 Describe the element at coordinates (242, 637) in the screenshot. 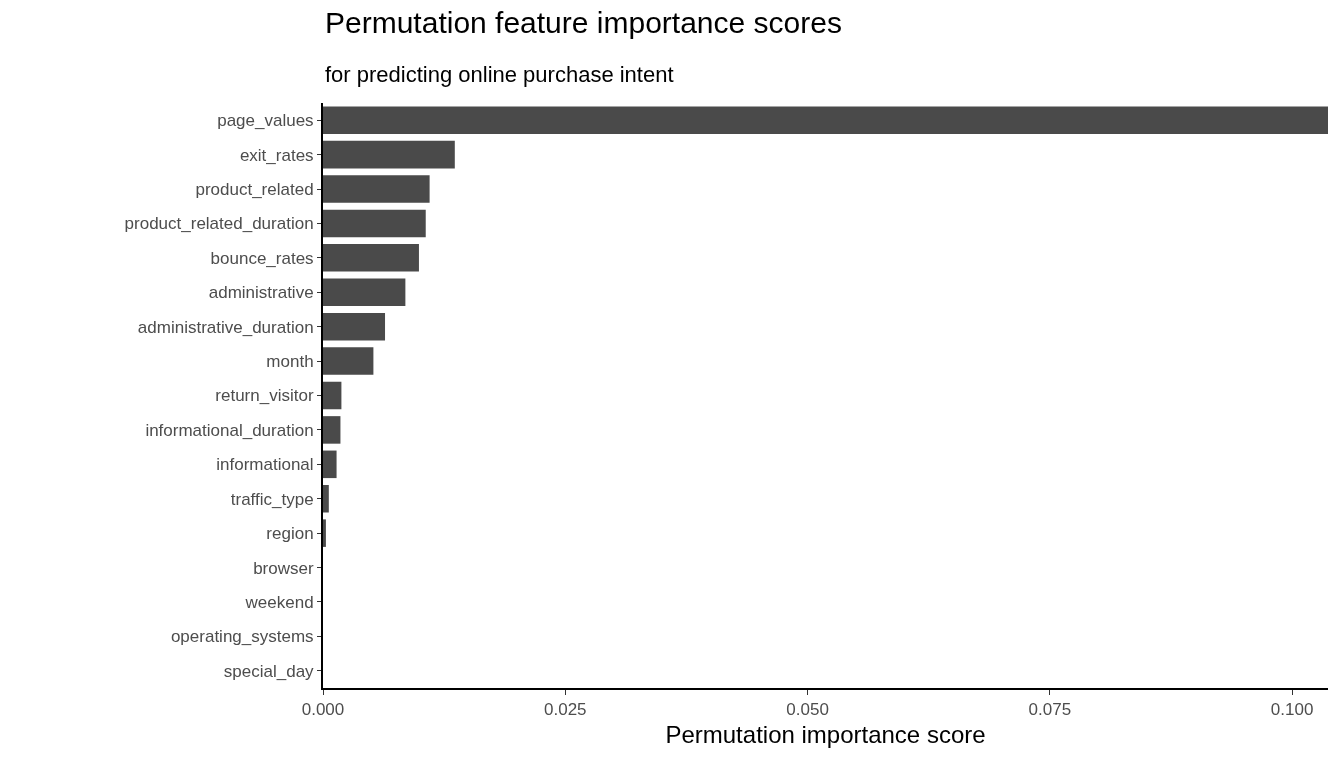

I see `y-tick-label: operating_systems` at that location.